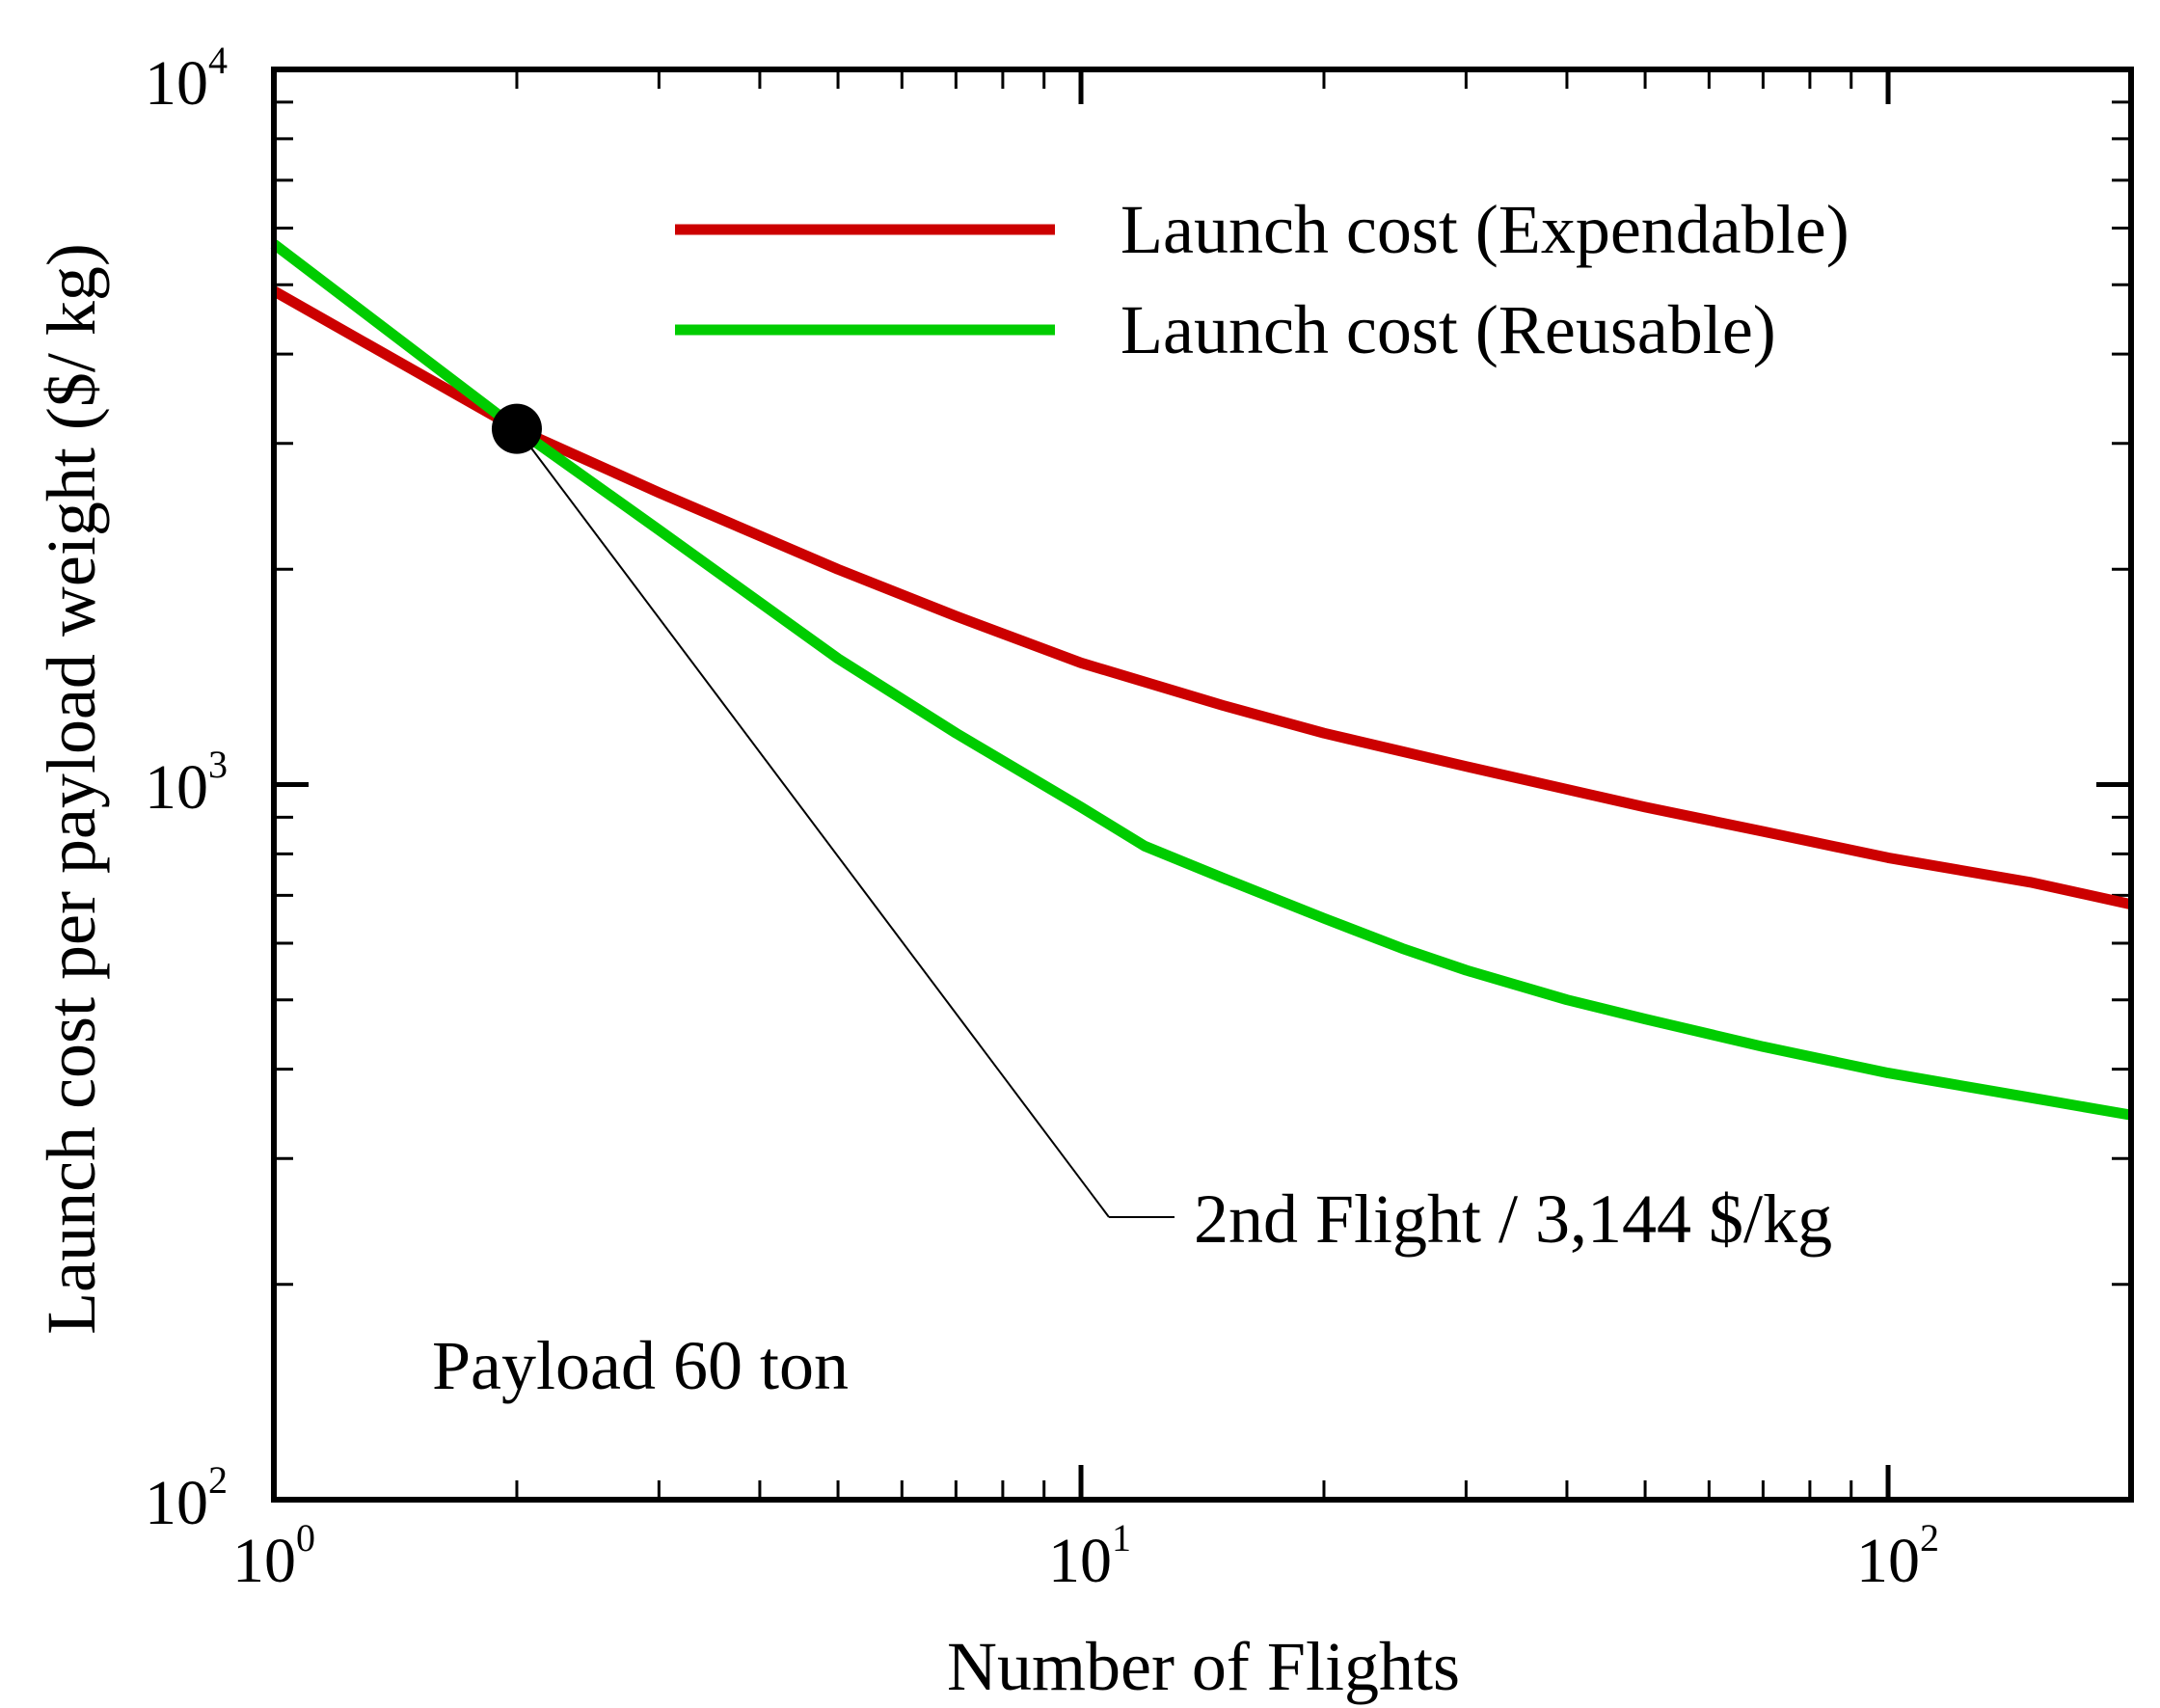 The image size is (2160, 1708). What do you see at coordinates (186, 783) in the screenshot?
I see `y-tick-label-1: 10³` at bounding box center [186, 783].